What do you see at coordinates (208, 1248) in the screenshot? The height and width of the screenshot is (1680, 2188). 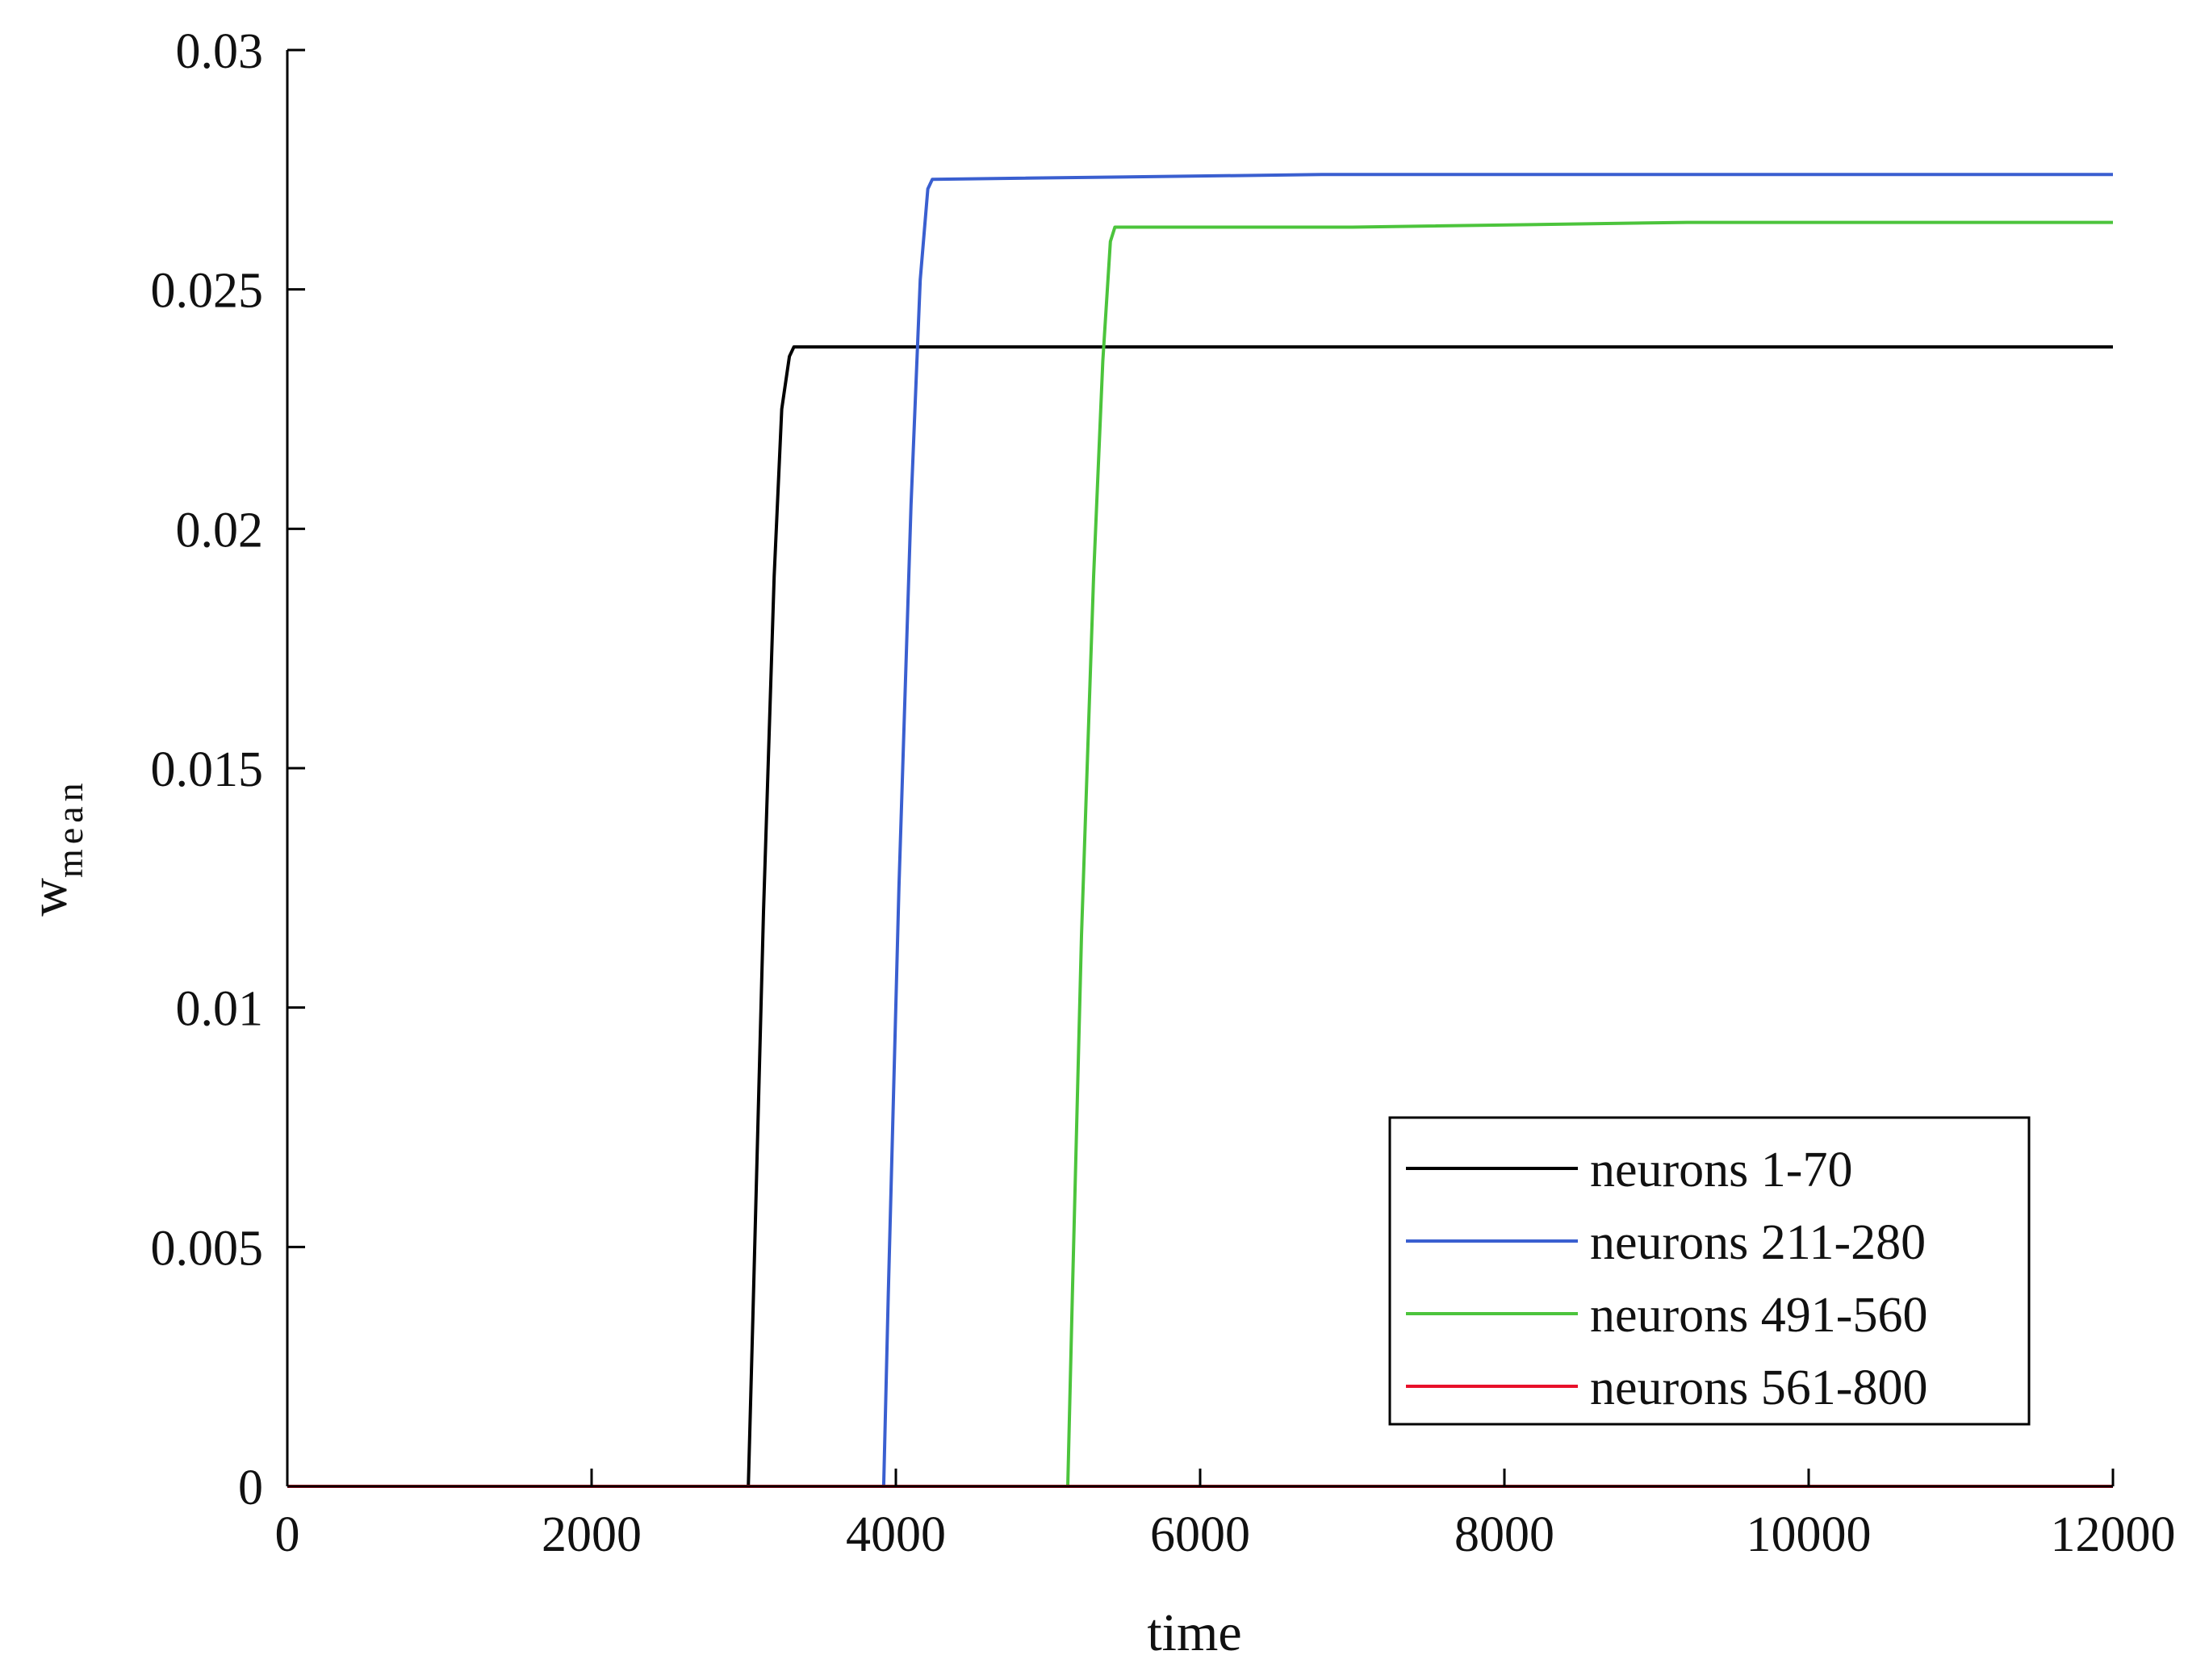 I see `y-tick-label: 0.005` at bounding box center [208, 1248].